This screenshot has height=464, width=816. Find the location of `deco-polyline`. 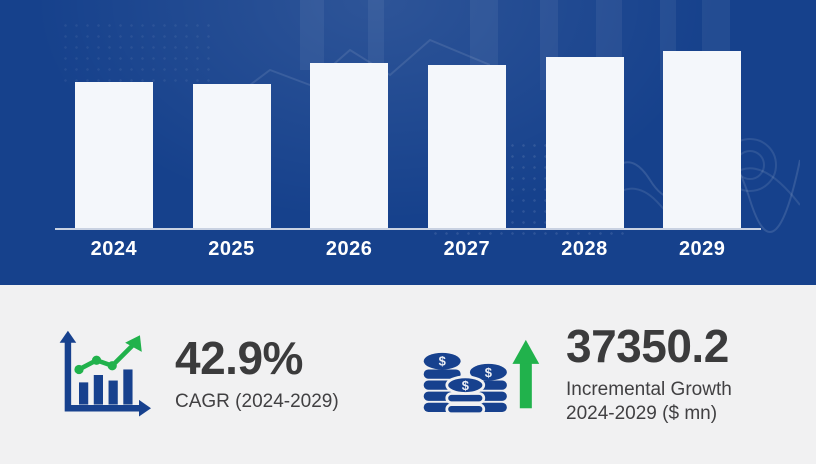

deco-polyline is located at coordinates (360, 69).